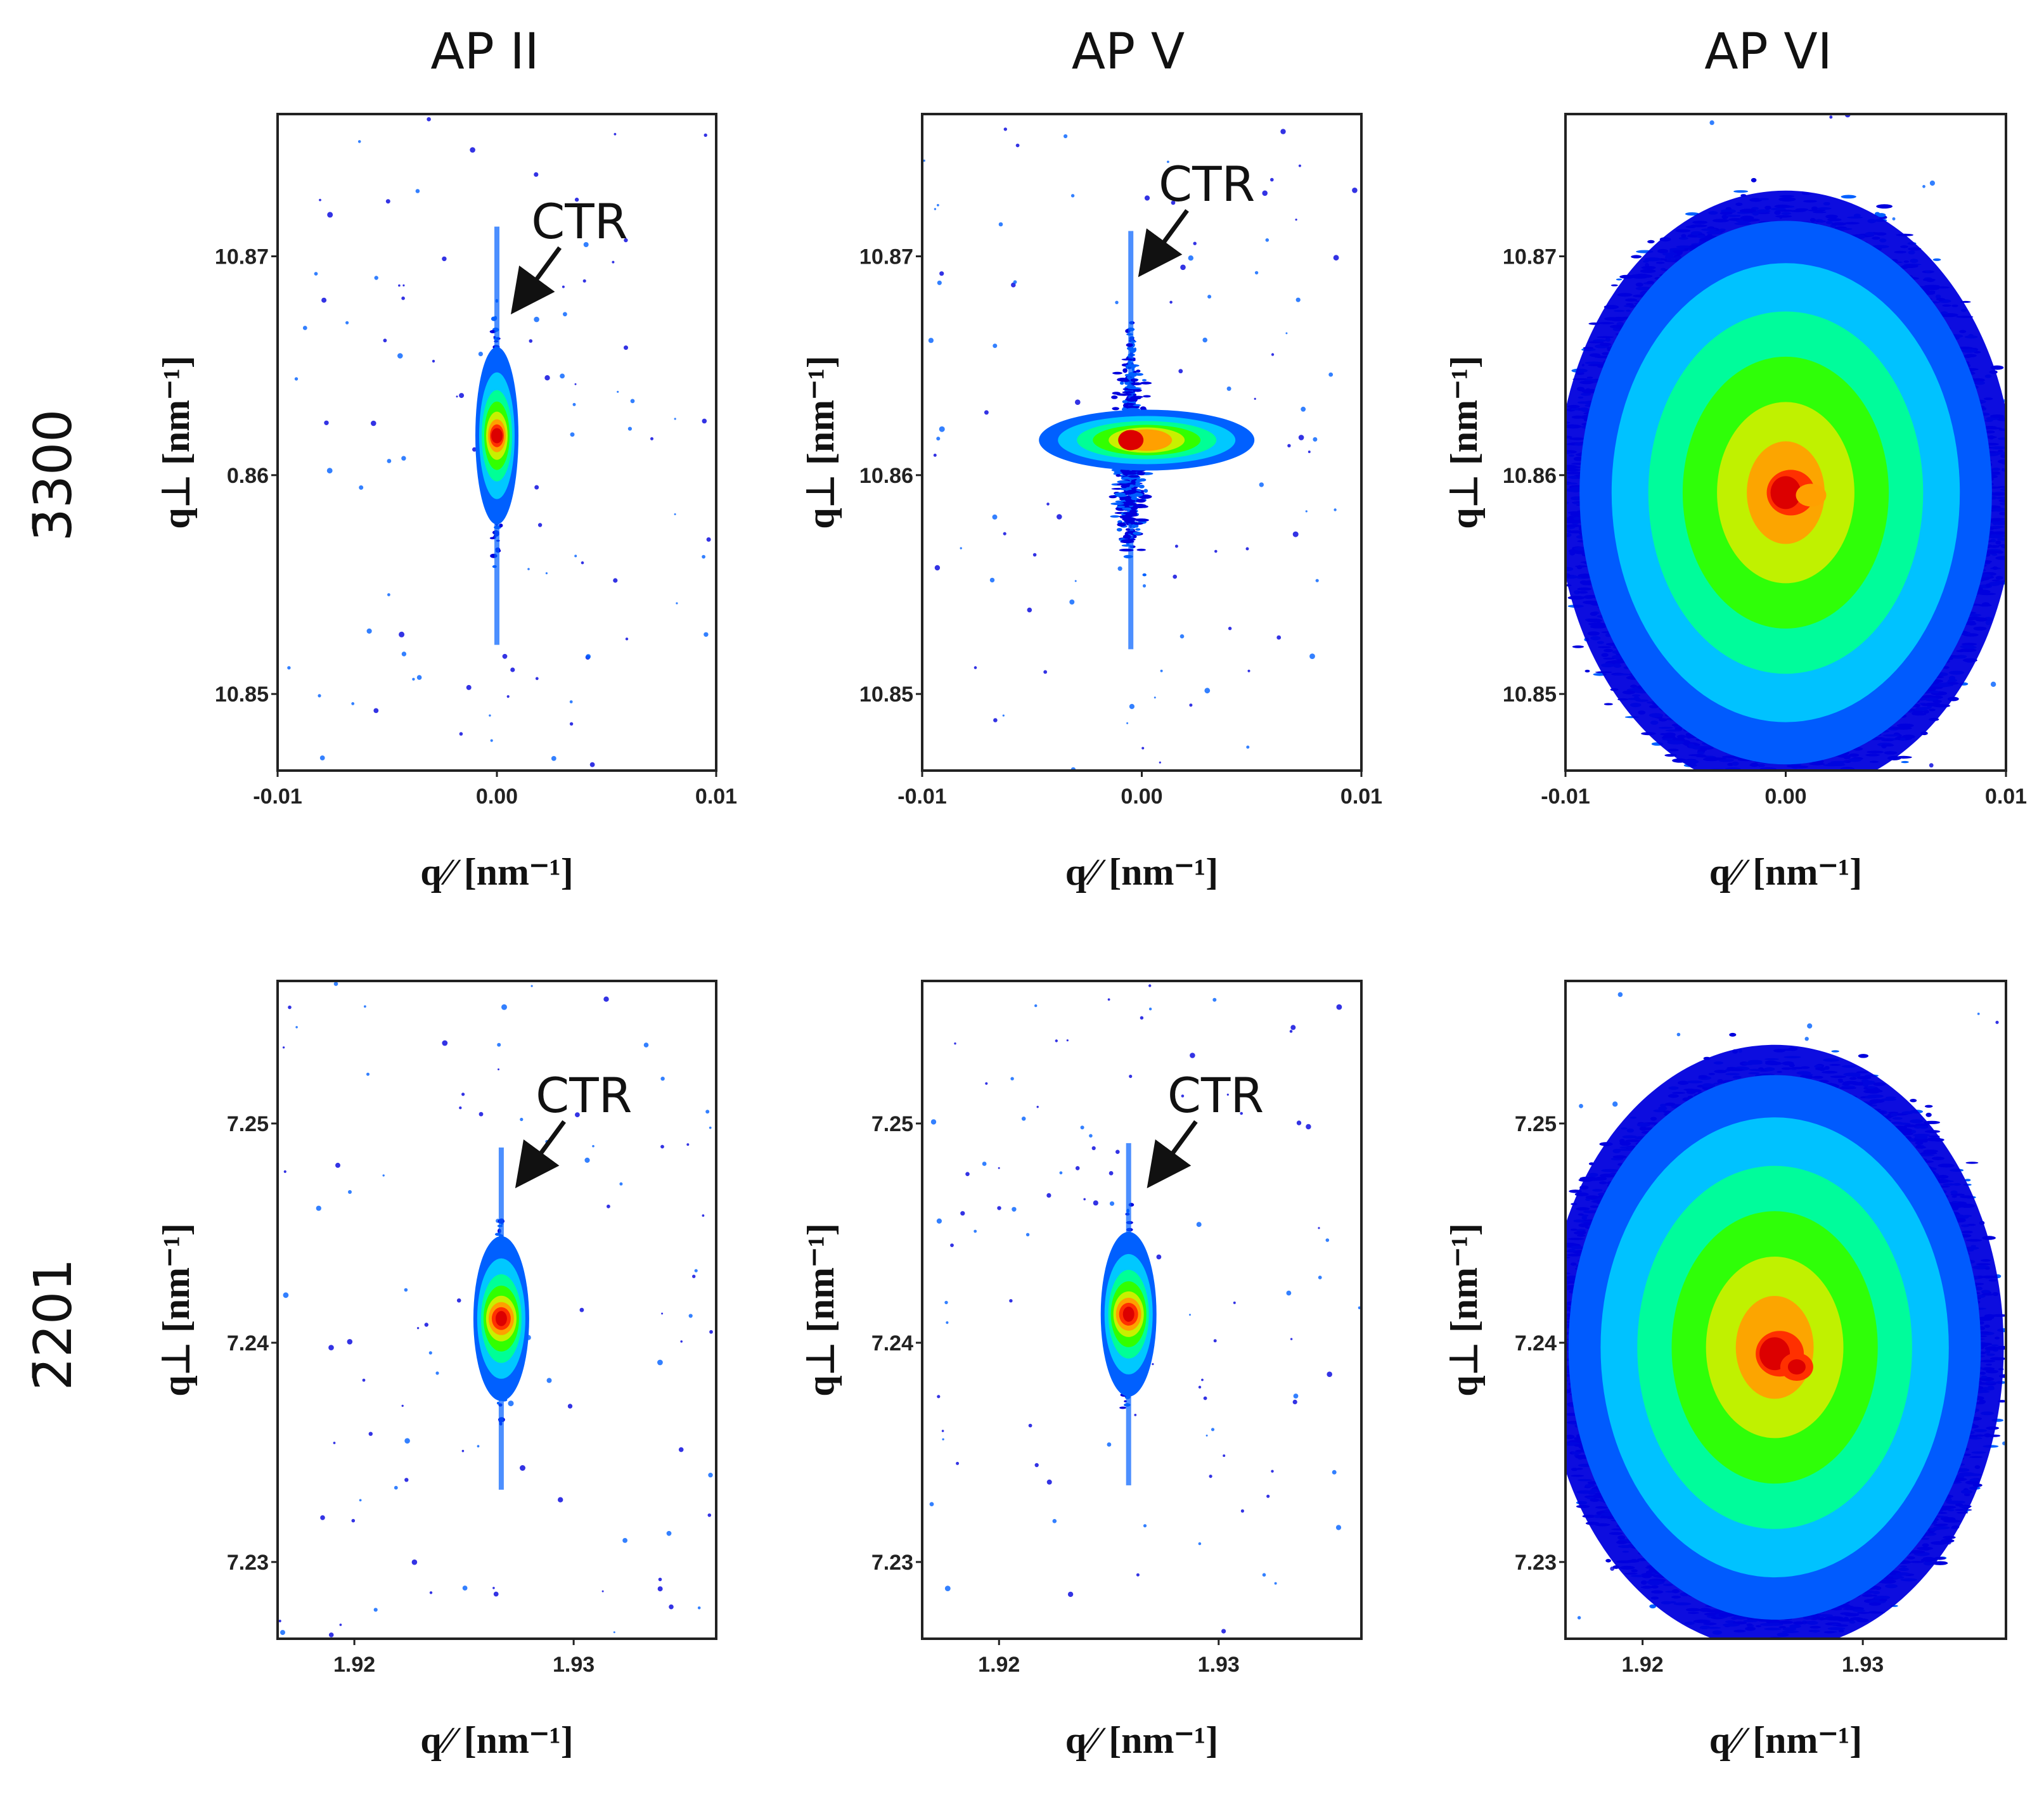 The image size is (2044, 1794). Describe the element at coordinates (579, 222) in the screenshot. I see `annotation-ctr: CTR` at that location.